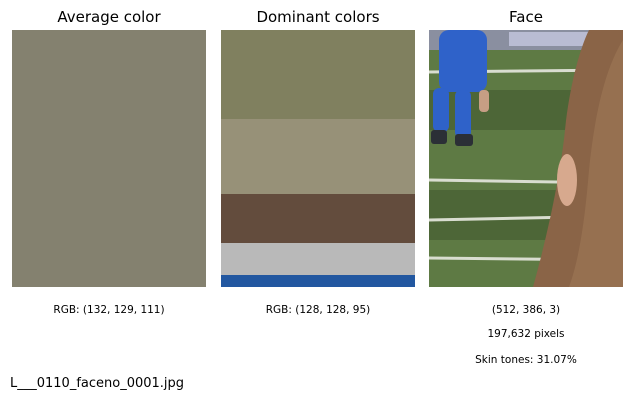 This screenshot has height=402, width=632. I want to click on face-skin-tones: Skin tones: 31.07%, so click(526, 360).